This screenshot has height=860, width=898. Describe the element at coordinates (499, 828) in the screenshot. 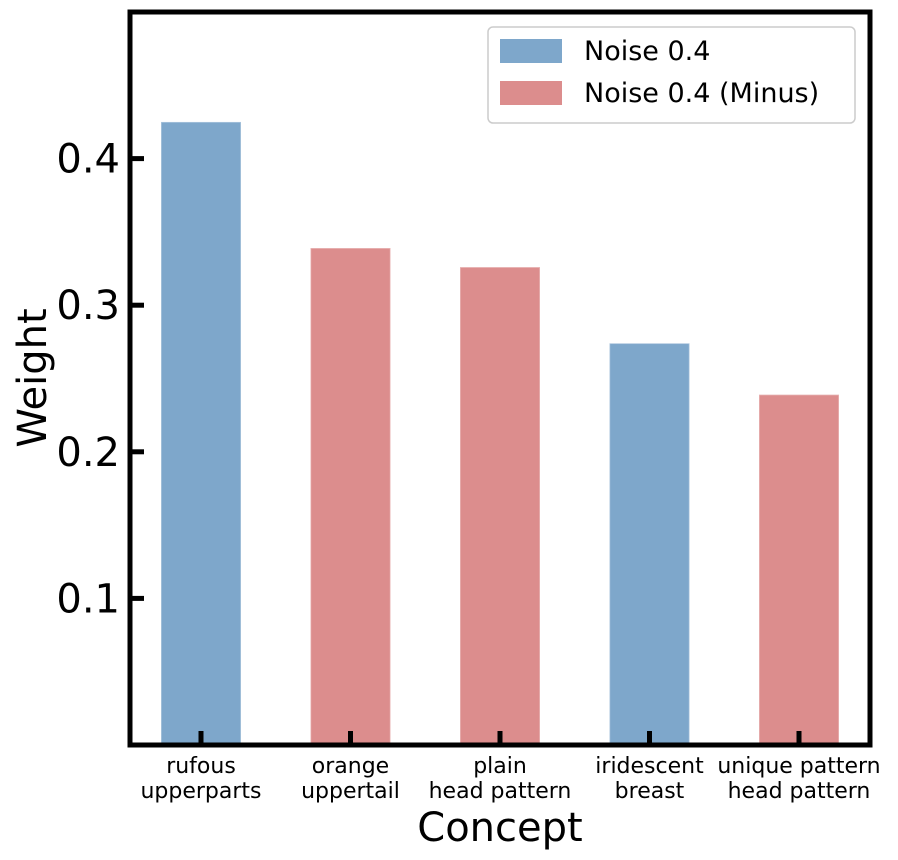

I see `x-axis-label: Concept` at that location.